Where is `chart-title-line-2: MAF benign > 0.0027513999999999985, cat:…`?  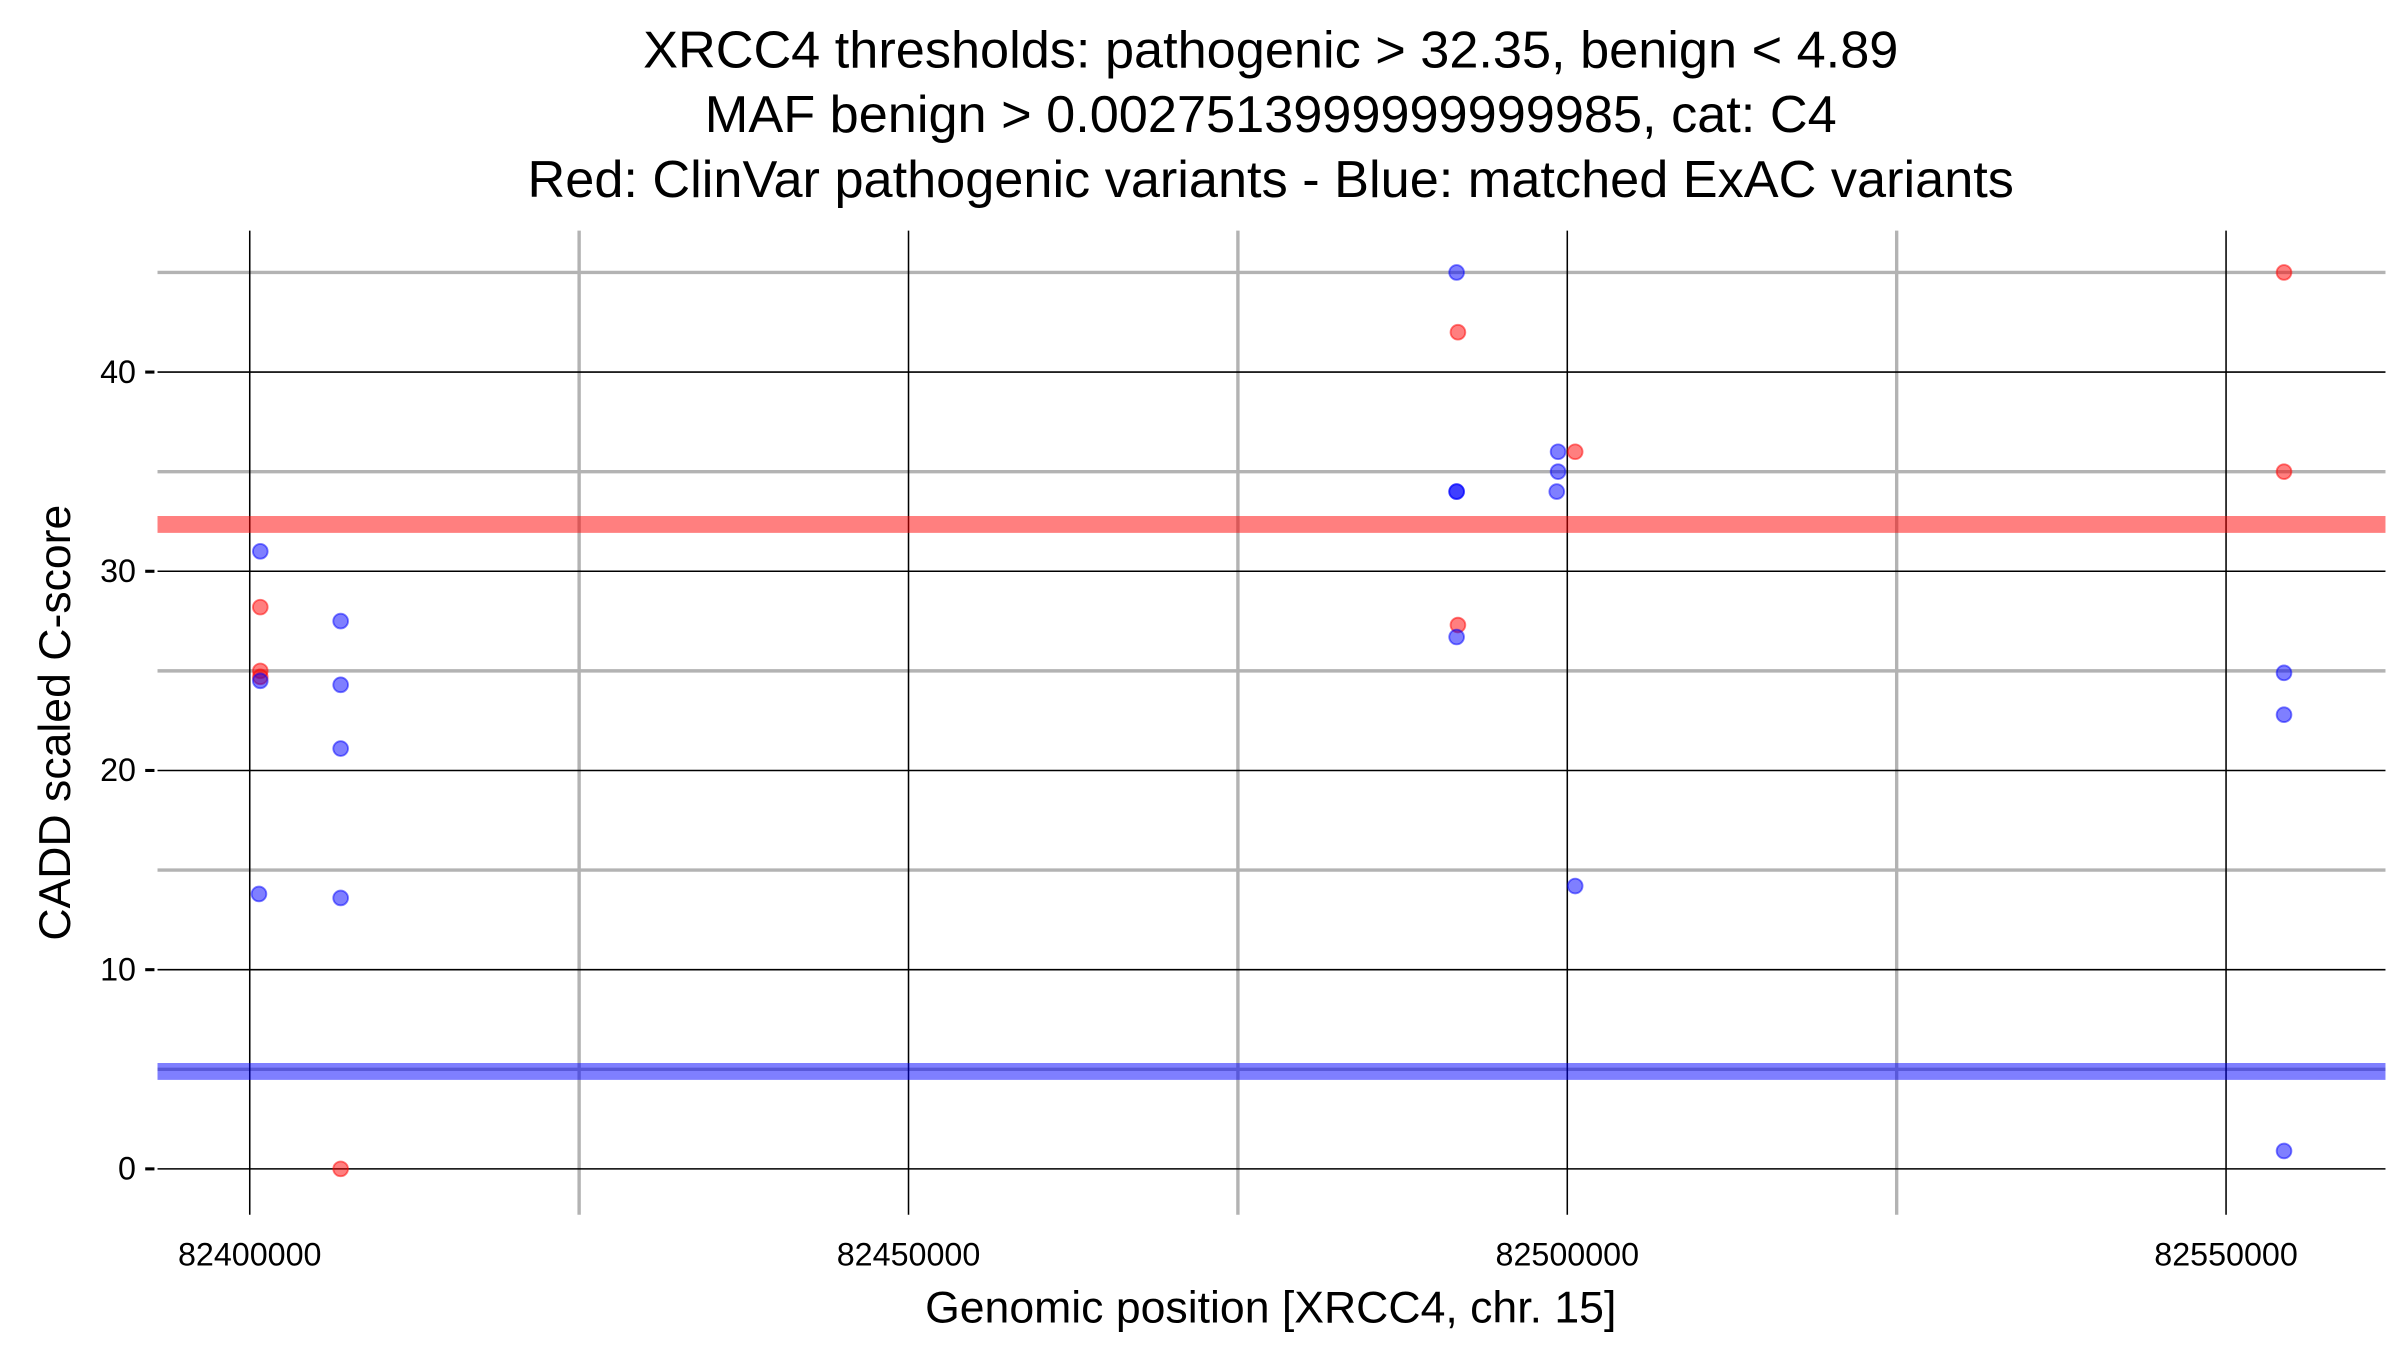 chart-title-line-2: MAF benign > 0.0027513999999999985, cat:… is located at coordinates (1271, 115).